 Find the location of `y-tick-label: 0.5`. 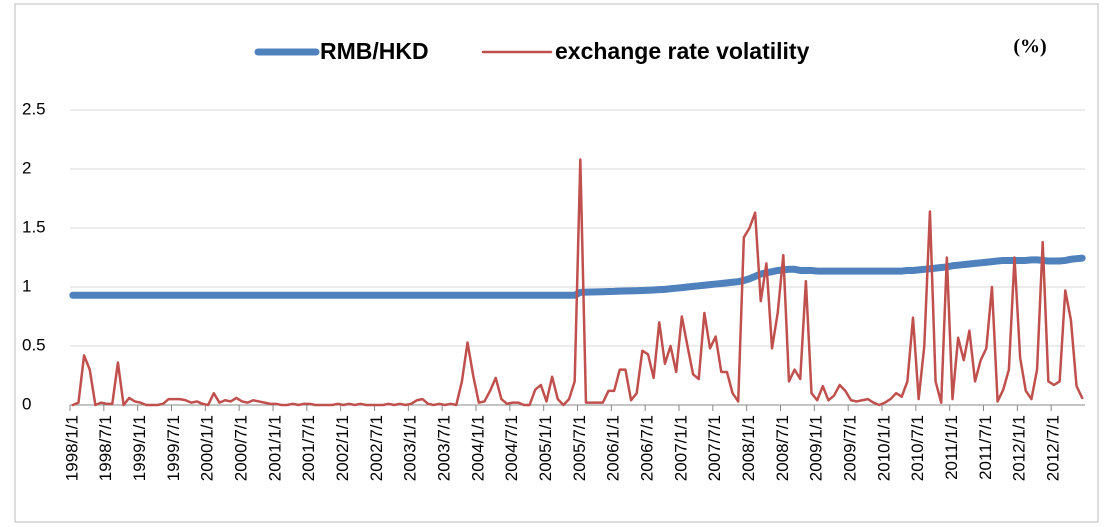

y-tick-label: 0.5 is located at coordinates (34, 344).